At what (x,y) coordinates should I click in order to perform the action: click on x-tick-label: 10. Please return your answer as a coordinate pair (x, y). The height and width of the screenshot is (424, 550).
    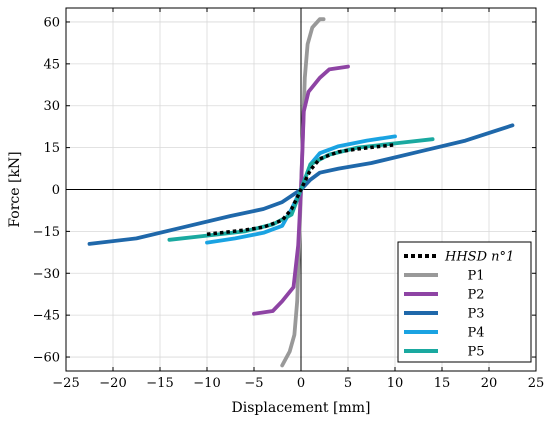
    Looking at the image, I should click on (395, 383).